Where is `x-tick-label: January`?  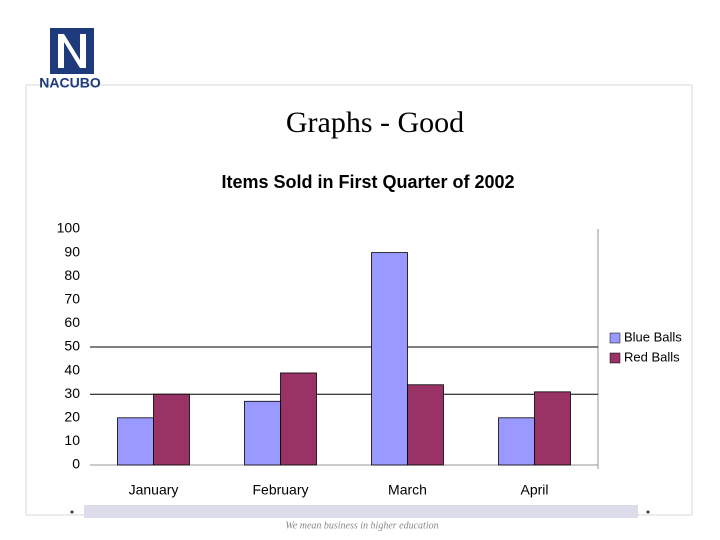 x-tick-label: January is located at coordinates (154, 490).